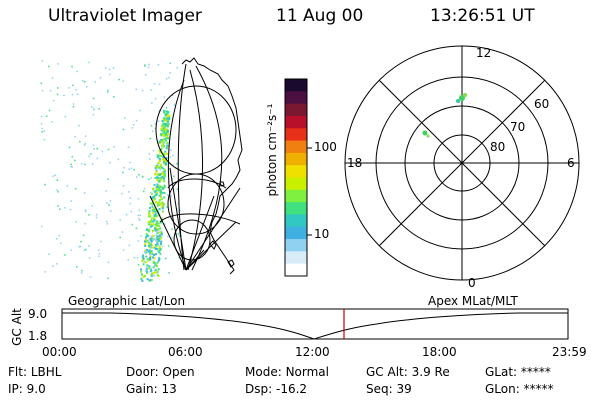  Describe the element at coordinates (296, 245) in the screenshot. I see `colorbar-swatch` at that location.